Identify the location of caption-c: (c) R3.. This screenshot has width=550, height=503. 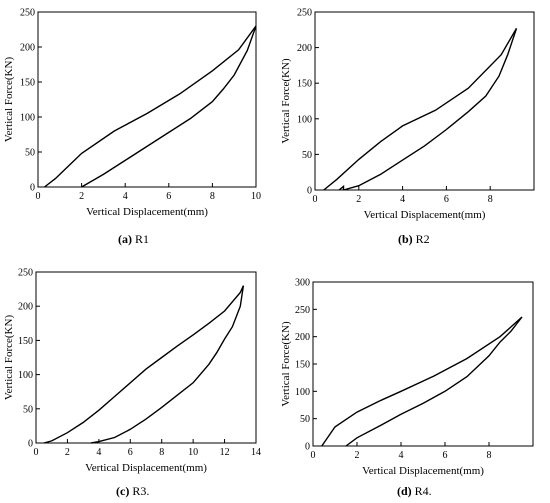
(132, 491).